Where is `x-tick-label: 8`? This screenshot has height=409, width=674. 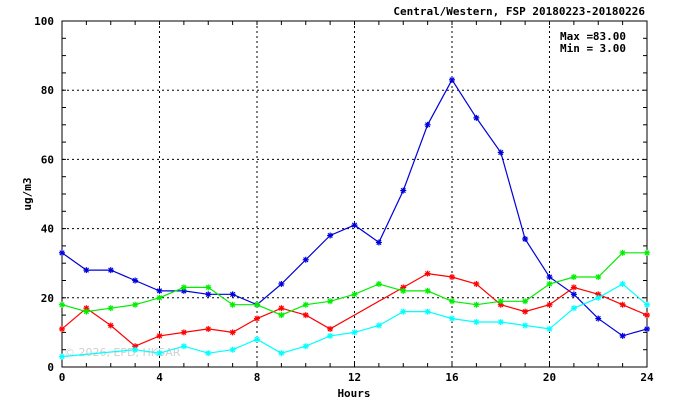
x-tick-label: 8 is located at coordinates (257, 377).